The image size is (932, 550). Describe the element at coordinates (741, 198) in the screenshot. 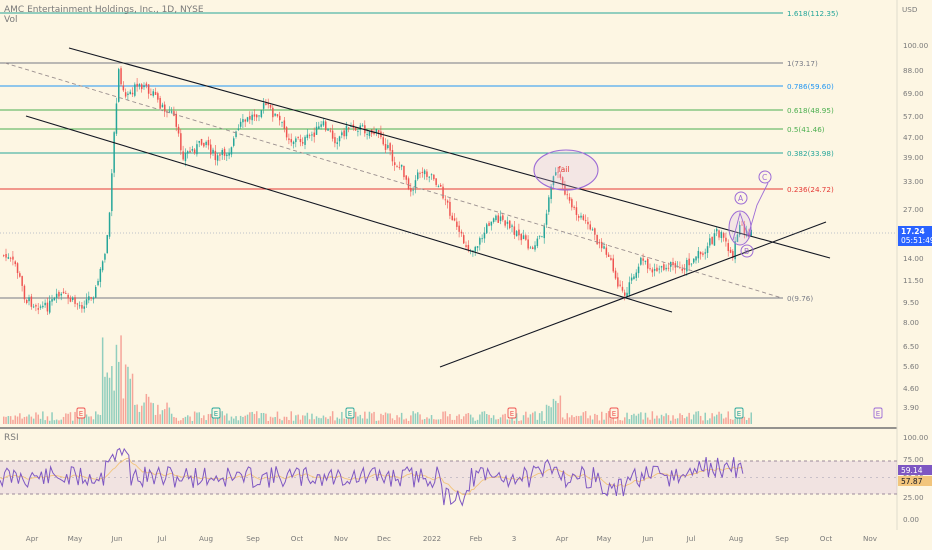

I see `wave-a-marker` at that location.